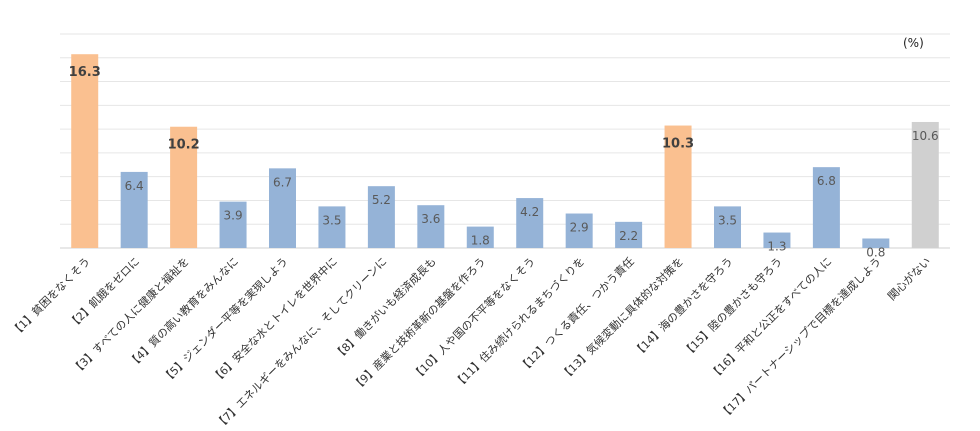 Image resolution: width=980 pixels, height=431 pixels. I want to click on value-label: 6.7, so click(282, 182).